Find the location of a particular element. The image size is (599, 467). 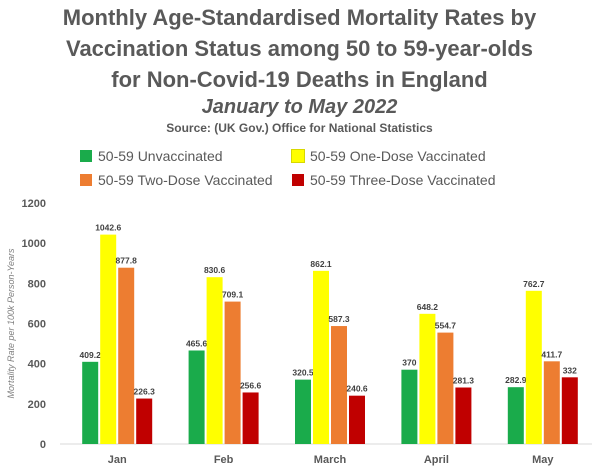

data-label: 554.7 is located at coordinates (446, 326).